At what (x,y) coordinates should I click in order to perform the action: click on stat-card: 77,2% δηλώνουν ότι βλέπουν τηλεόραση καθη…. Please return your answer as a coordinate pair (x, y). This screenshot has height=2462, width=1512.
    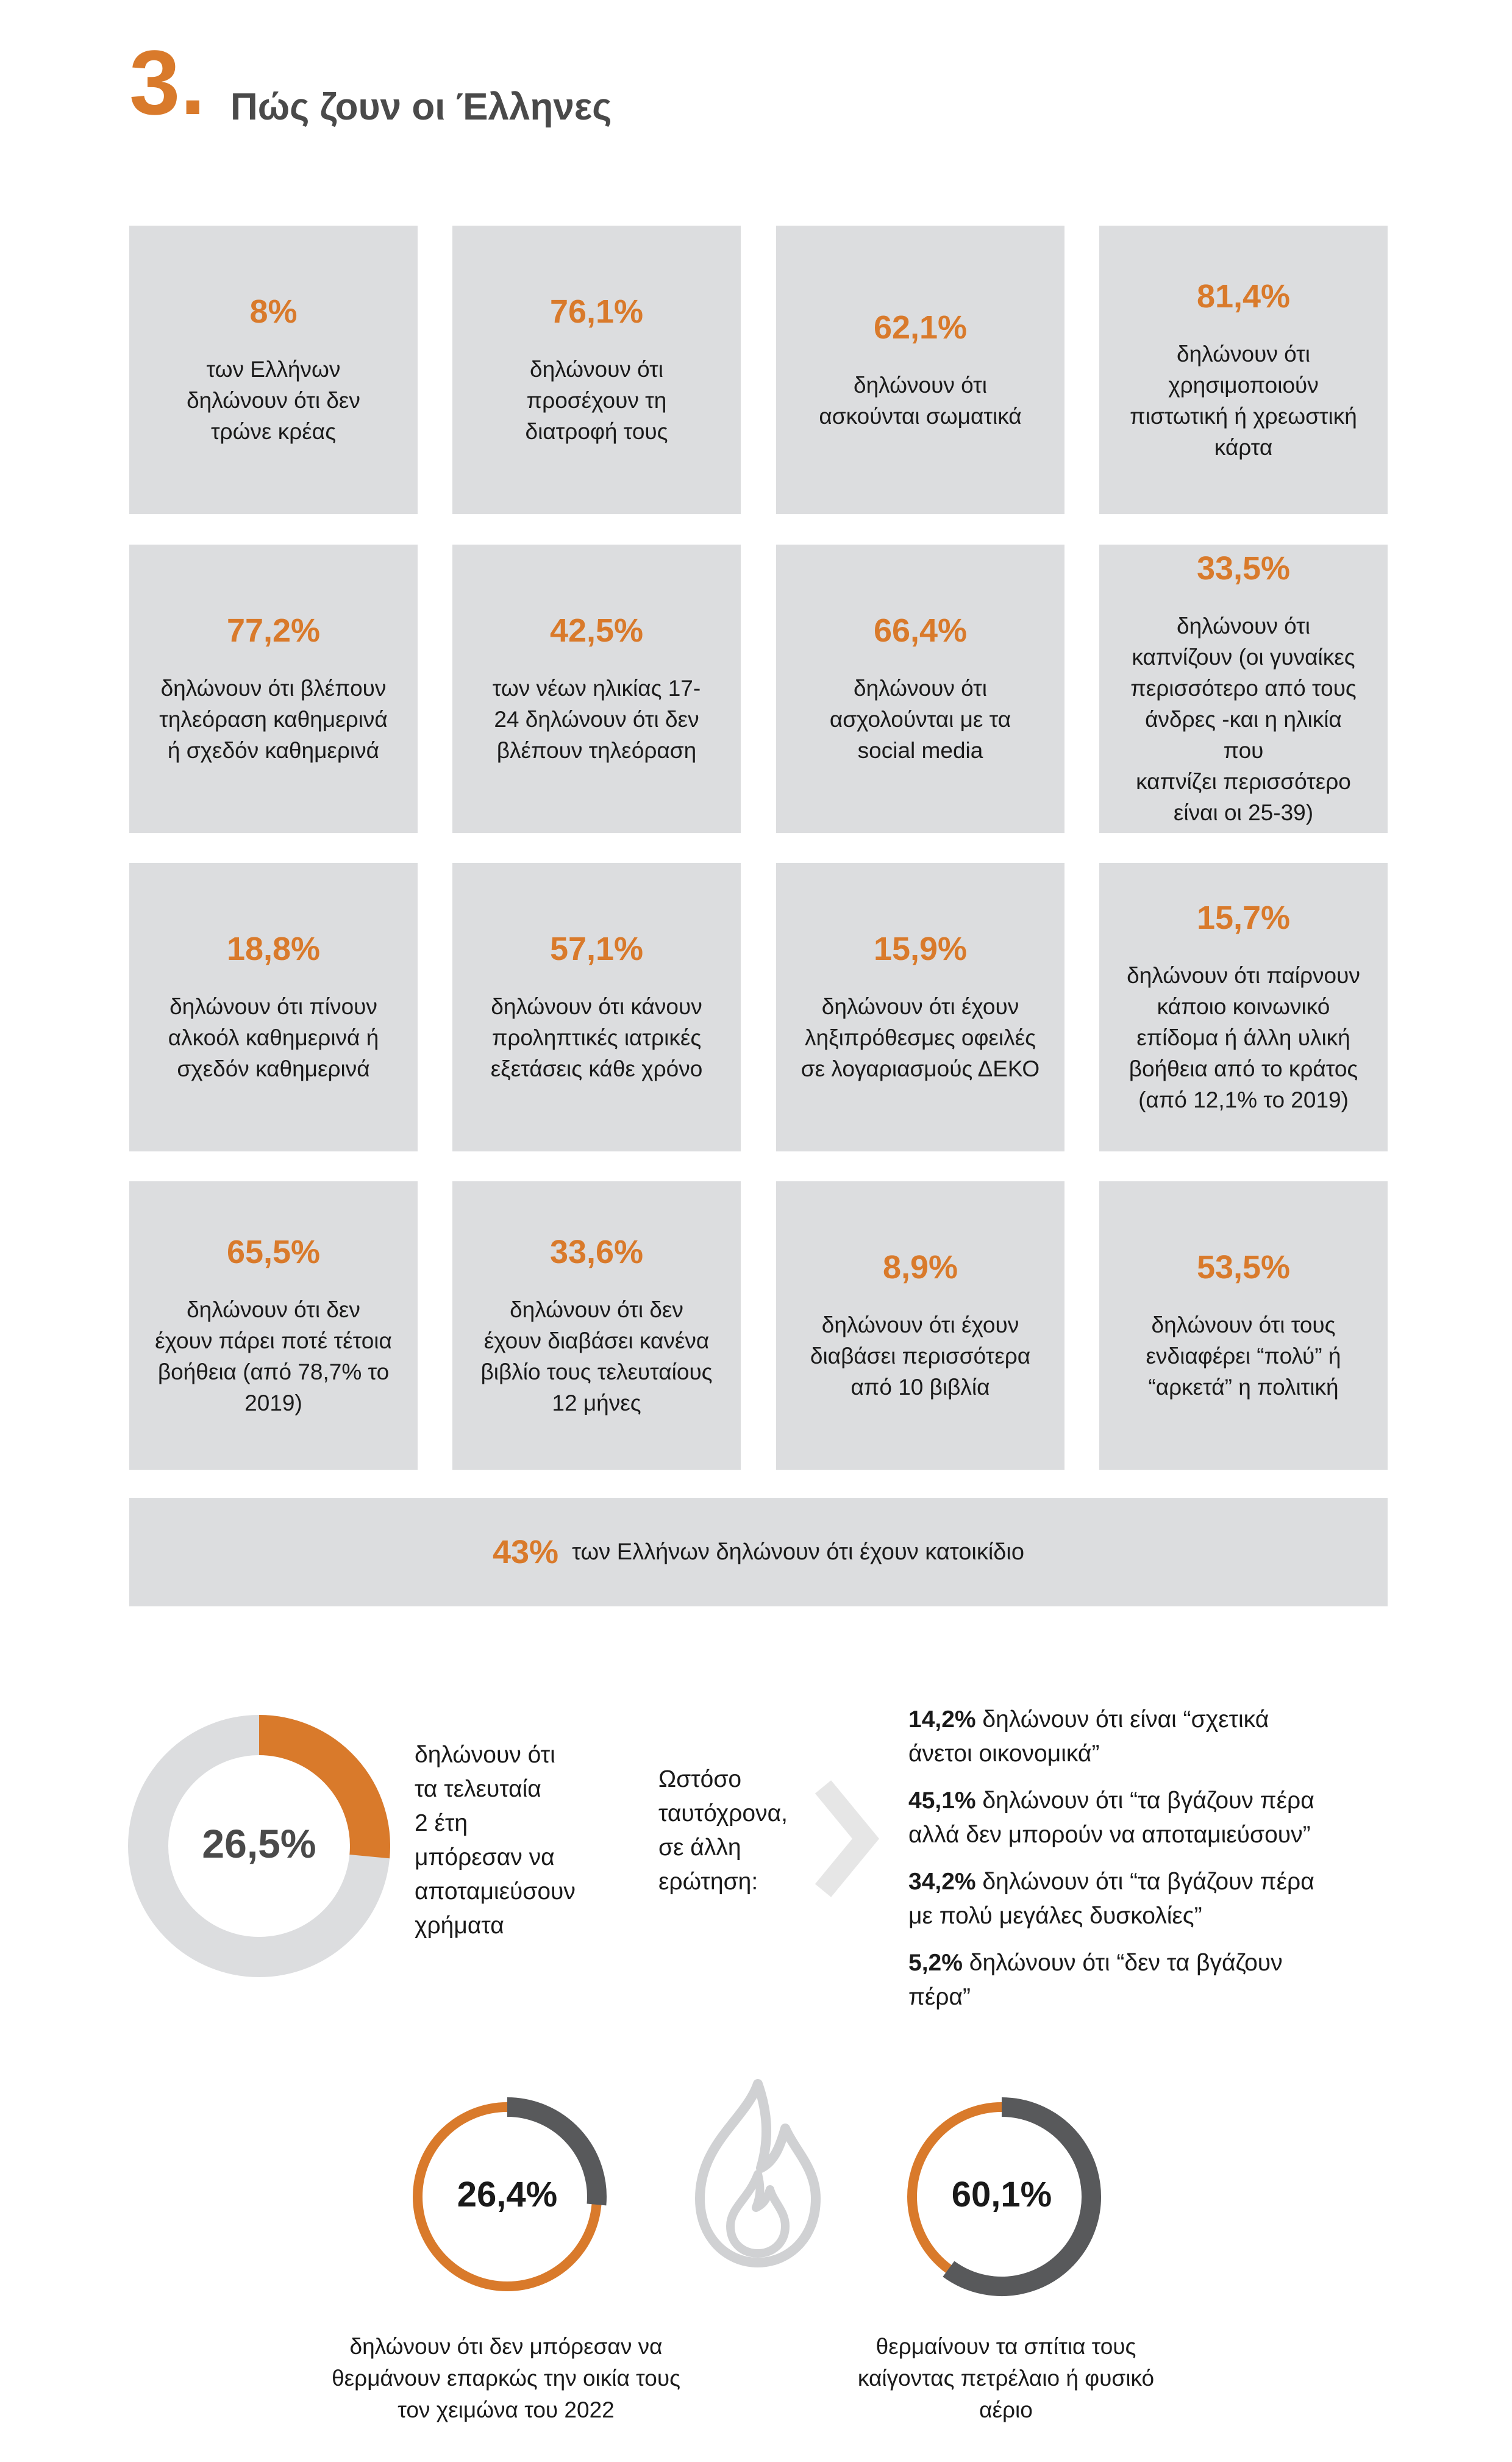
    Looking at the image, I should click on (273, 689).